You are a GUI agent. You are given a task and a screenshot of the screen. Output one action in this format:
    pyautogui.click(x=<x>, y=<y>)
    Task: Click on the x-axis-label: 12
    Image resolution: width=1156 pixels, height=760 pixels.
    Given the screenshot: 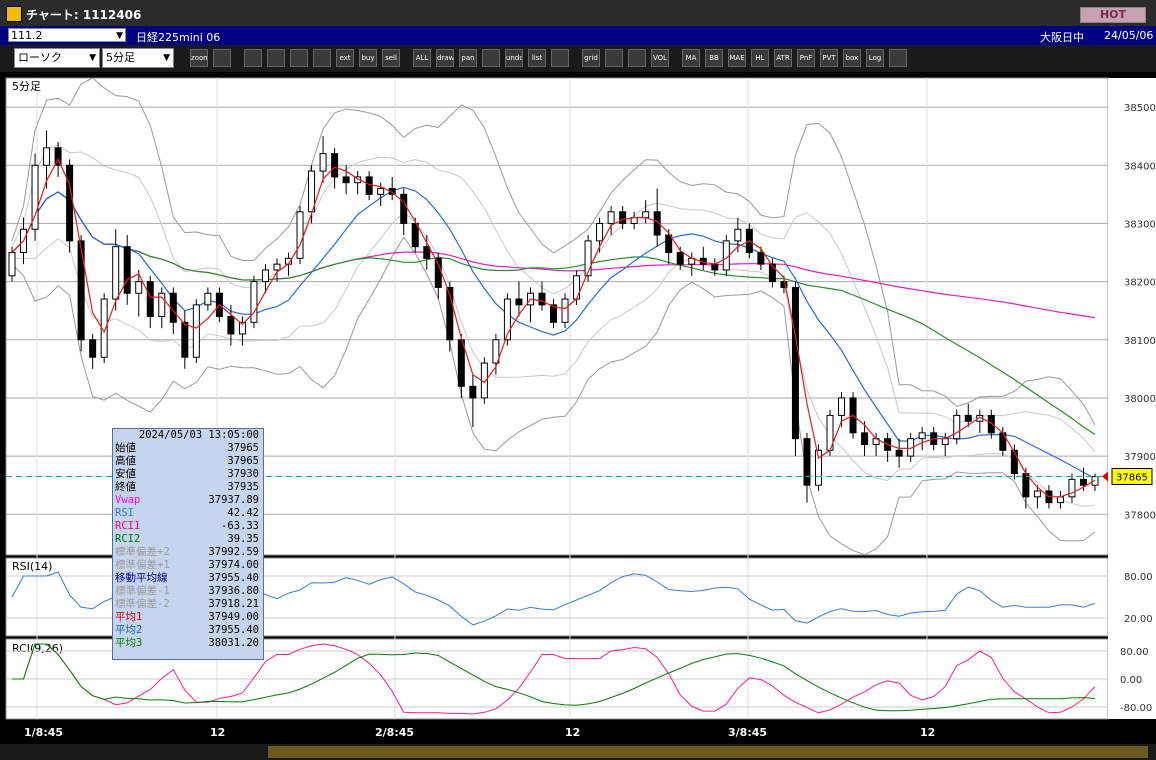 What is the action you would take?
    pyautogui.click(x=218, y=732)
    